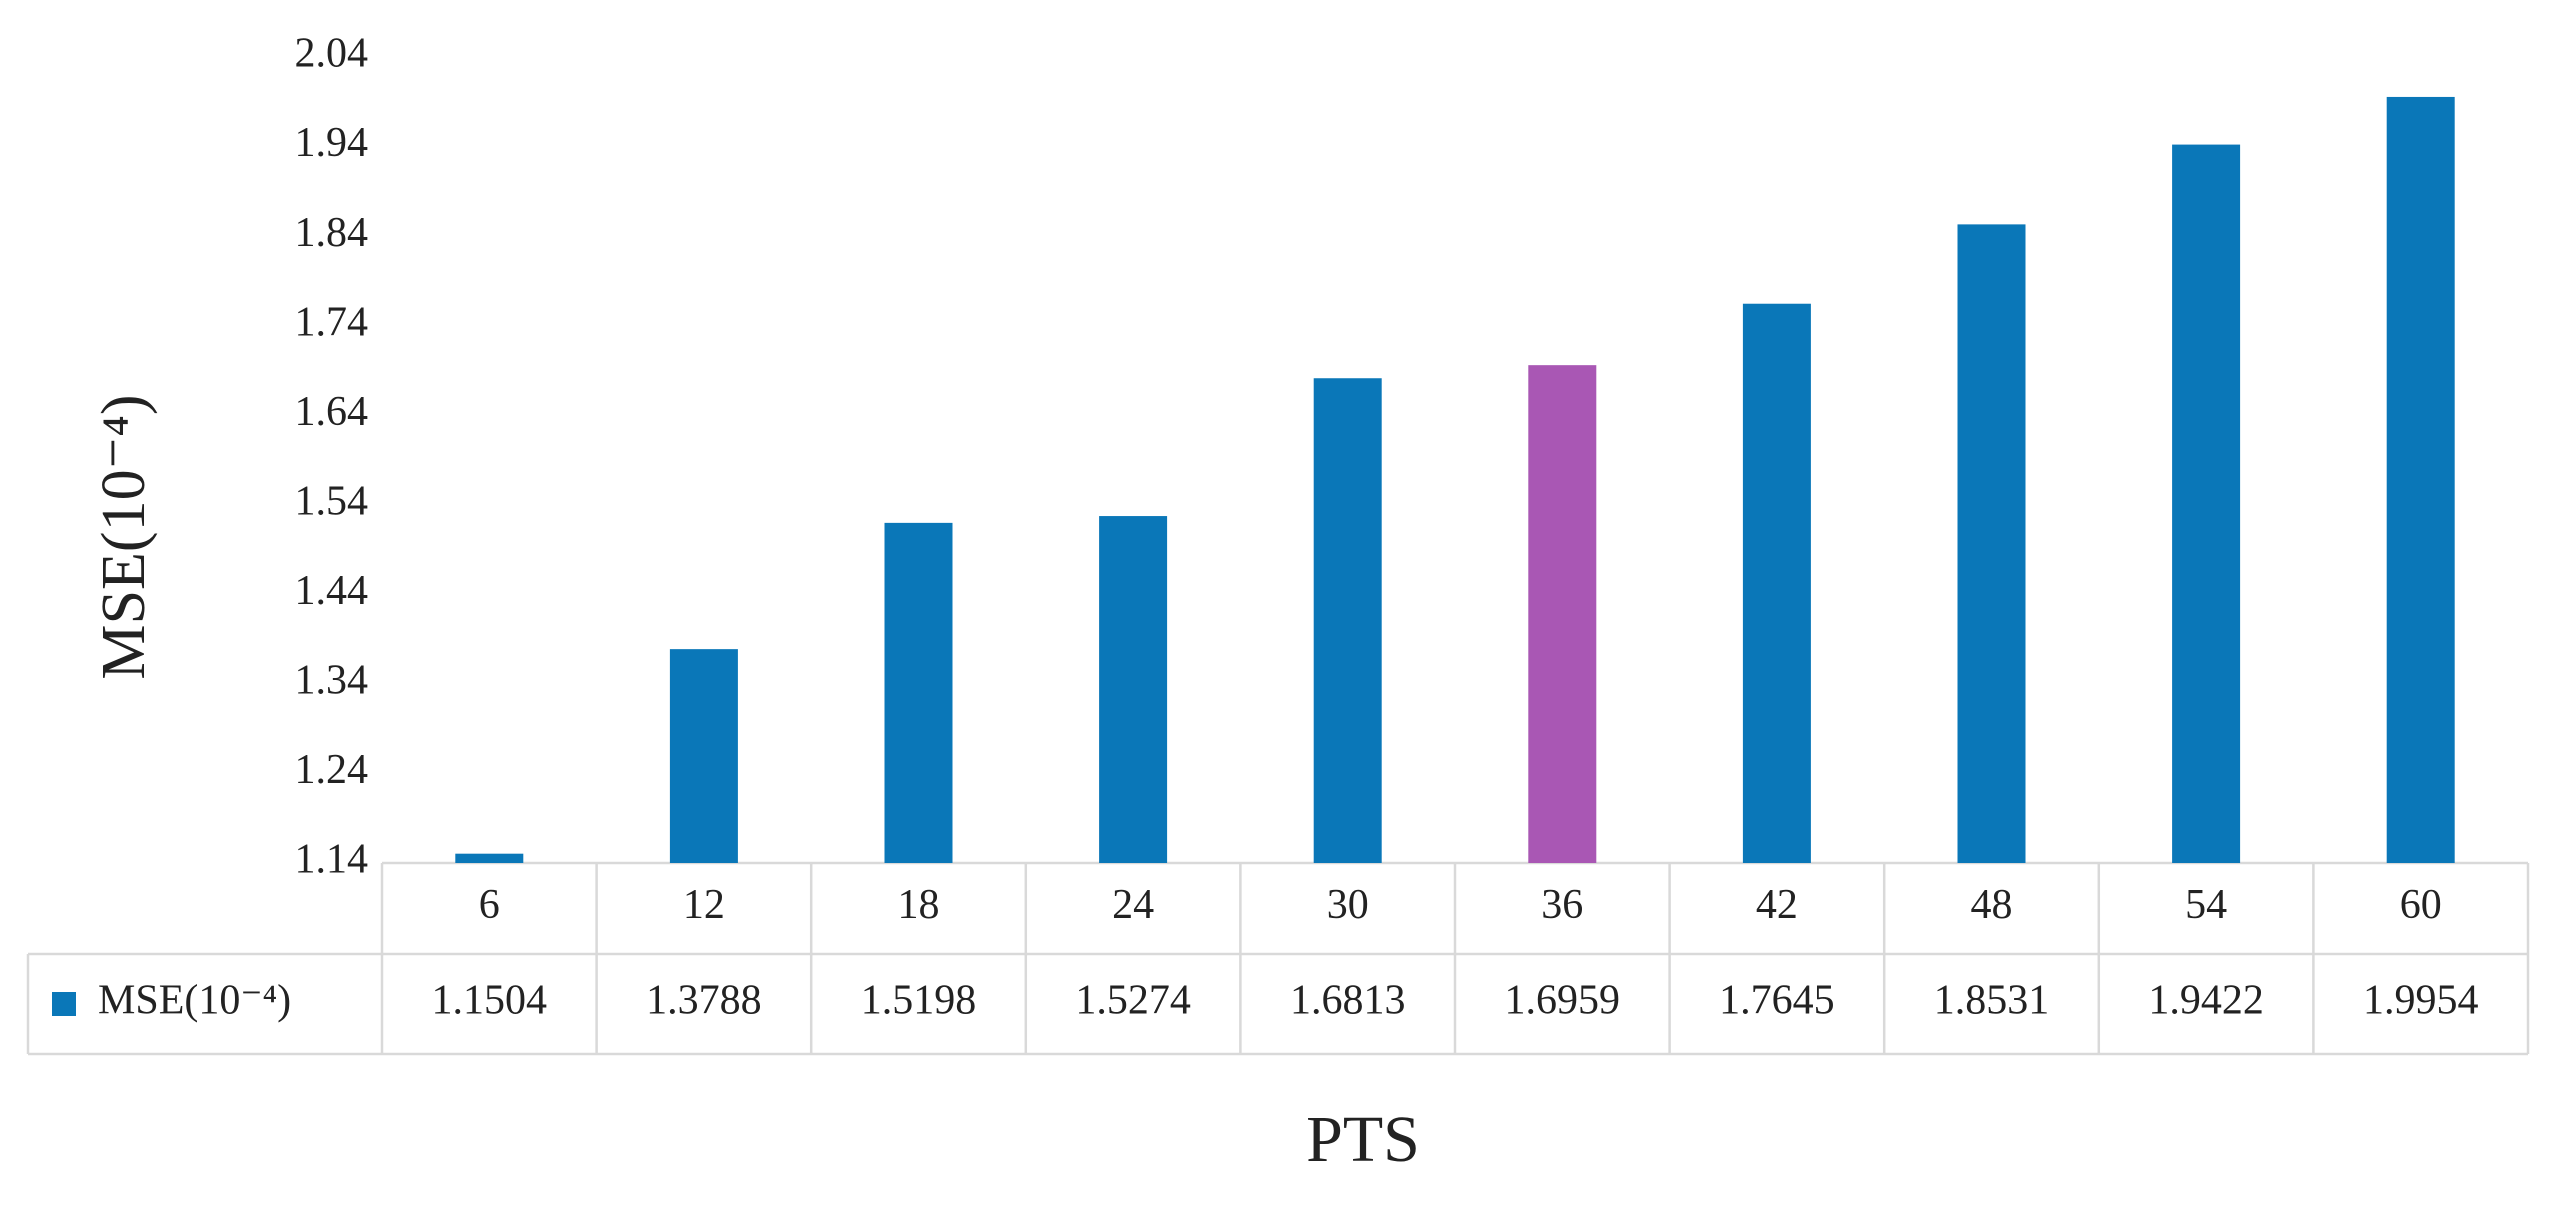 The image size is (2549, 1209). Describe the element at coordinates (332, 143) in the screenshot. I see `y-tick-label: 1.94` at that location.